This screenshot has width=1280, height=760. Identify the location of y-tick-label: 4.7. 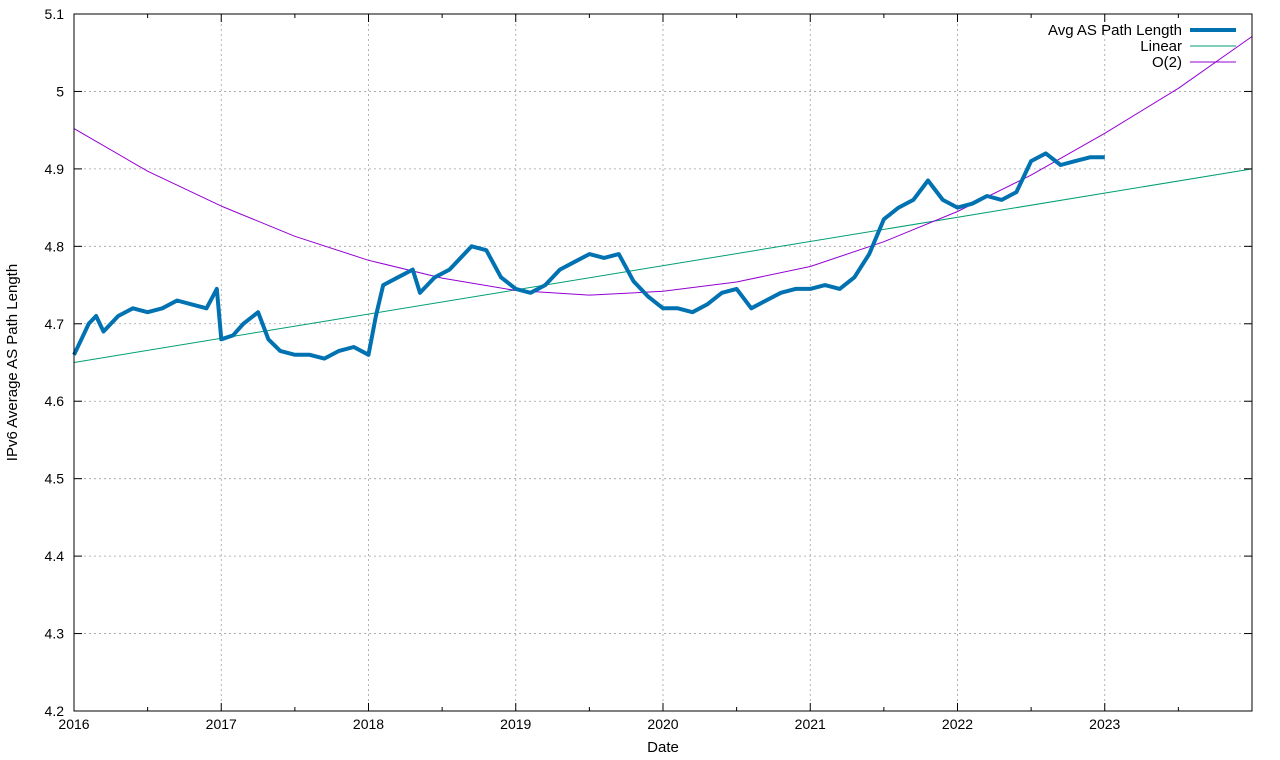
(55, 324).